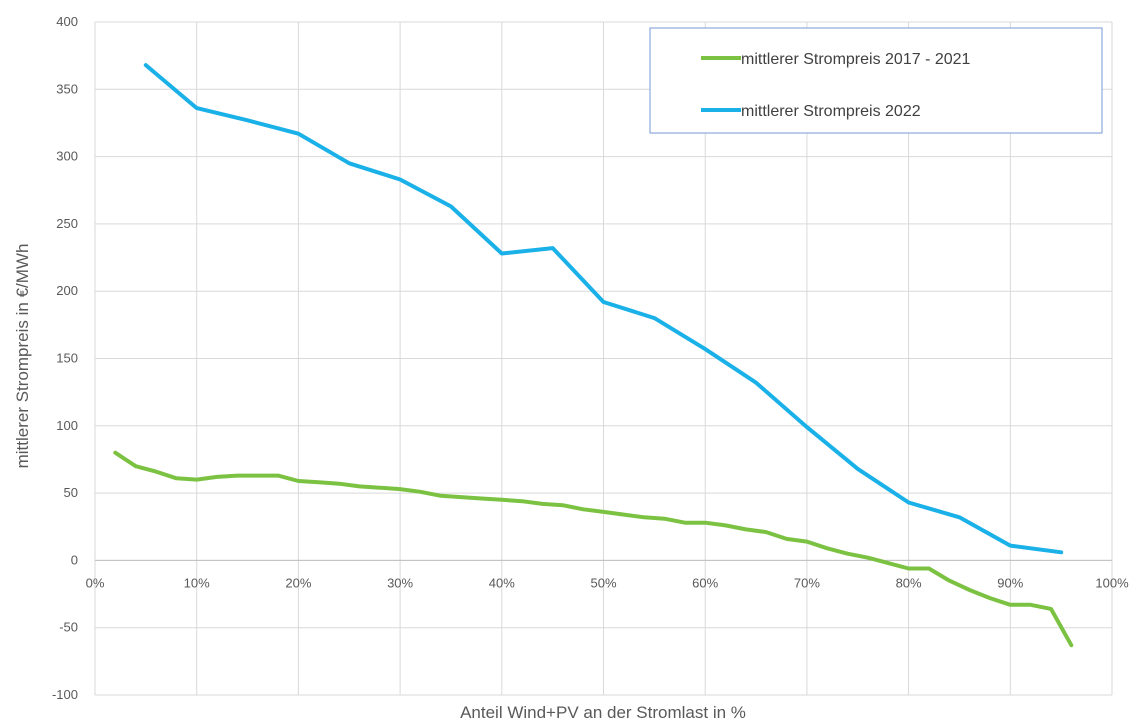 This screenshot has width=1136, height=724. Describe the element at coordinates (67, 88) in the screenshot. I see `y-tick-label: 350` at that location.